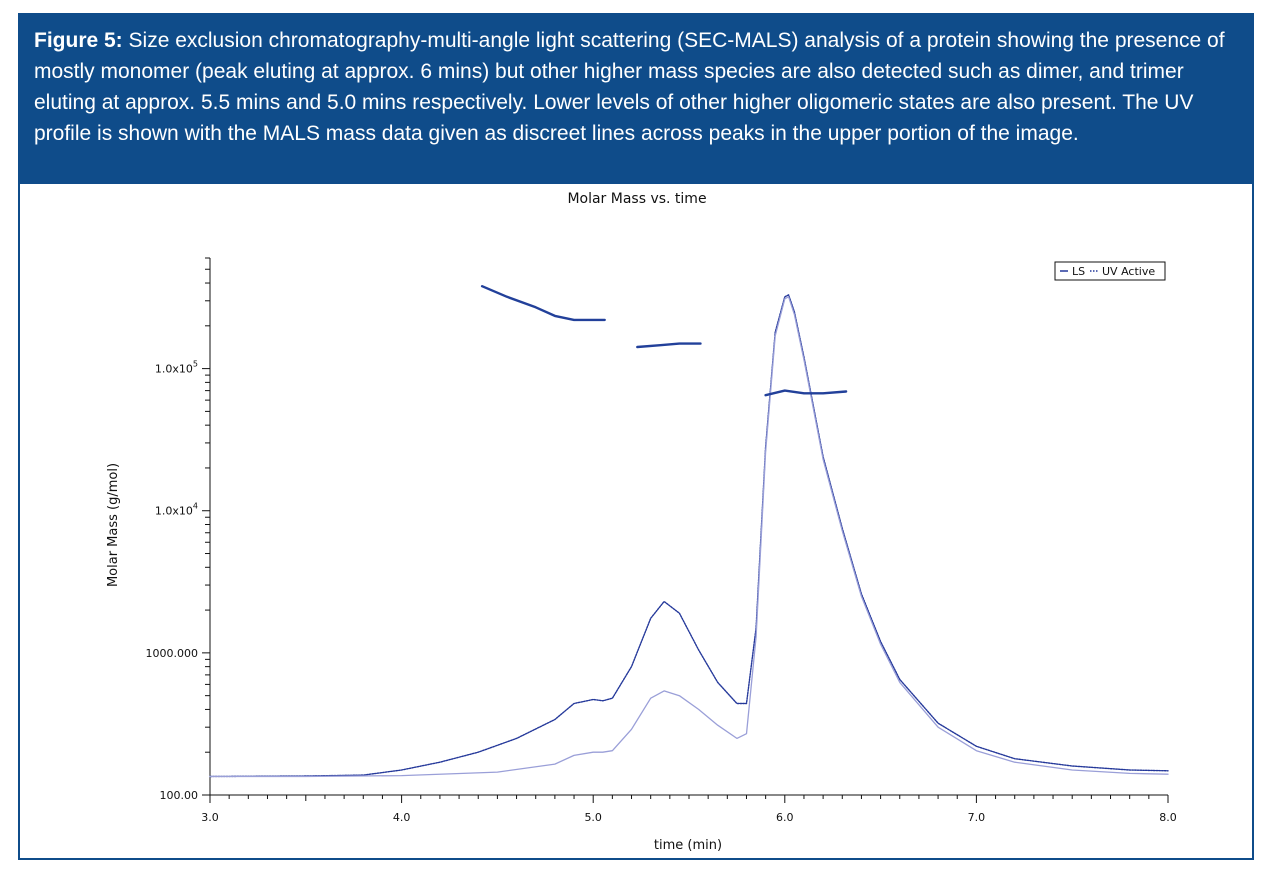  Describe the element at coordinates (113, 525) in the screenshot. I see `y-axis-label: Molar Mass (g/mol)` at that location.